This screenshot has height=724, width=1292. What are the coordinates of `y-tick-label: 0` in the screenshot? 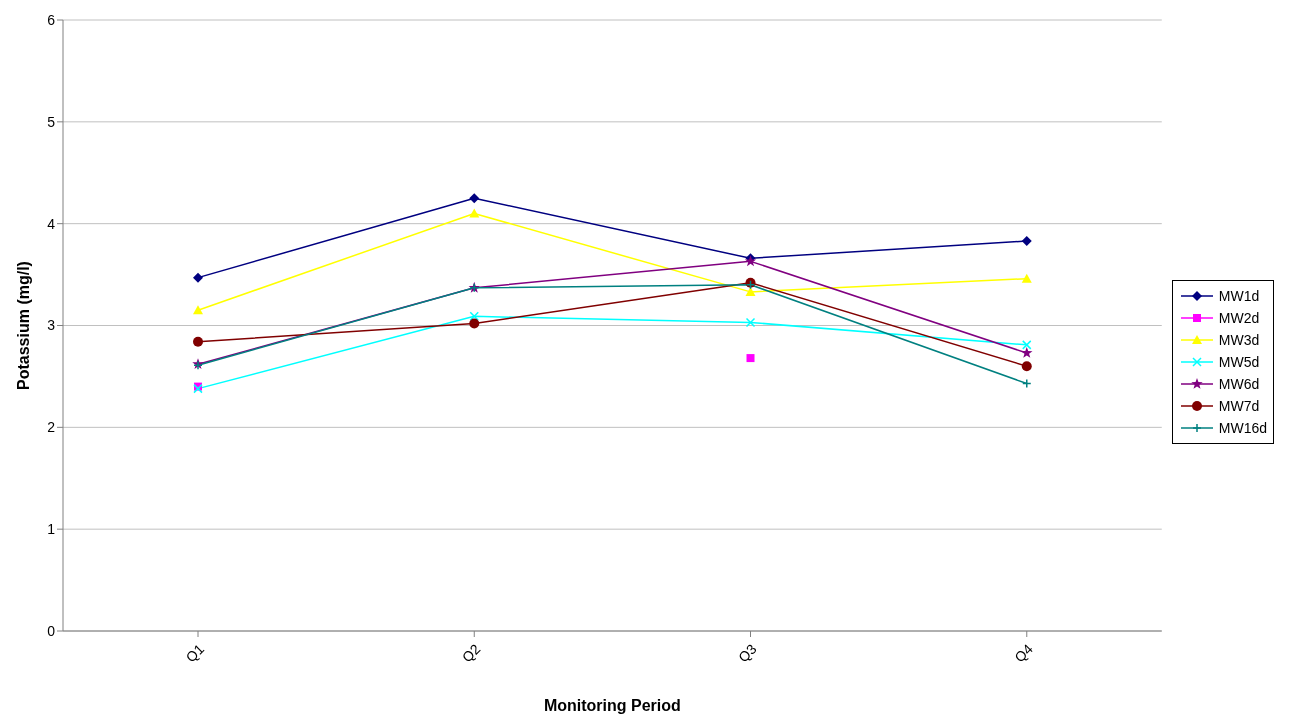 It's located at (51, 630).